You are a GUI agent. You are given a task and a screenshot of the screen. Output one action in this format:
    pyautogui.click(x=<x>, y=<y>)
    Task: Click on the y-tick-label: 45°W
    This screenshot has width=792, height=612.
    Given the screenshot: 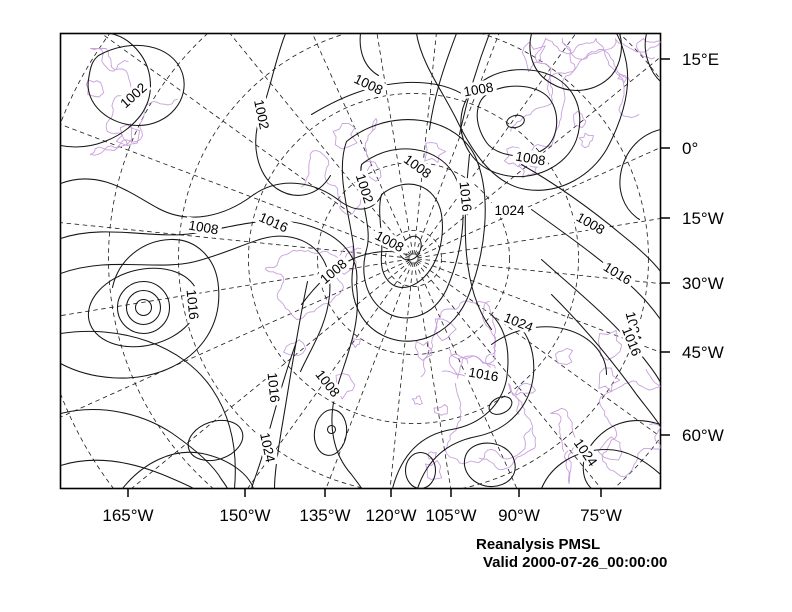 What is the action you would take?
    pyautogui.click(x=703, y=352)
    